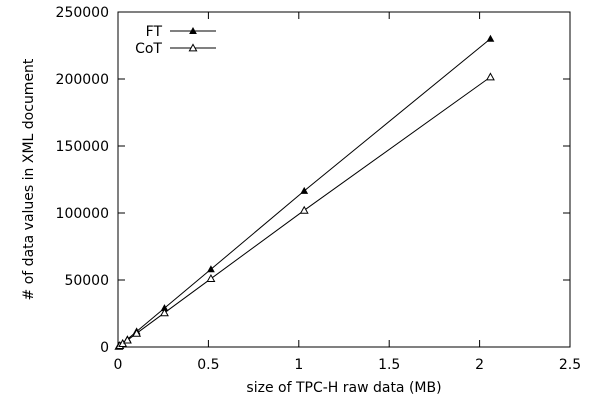 The width and height of the screenshot is (593, 401). I want to click on x-tick-label: 2.5, so click(570, 365).